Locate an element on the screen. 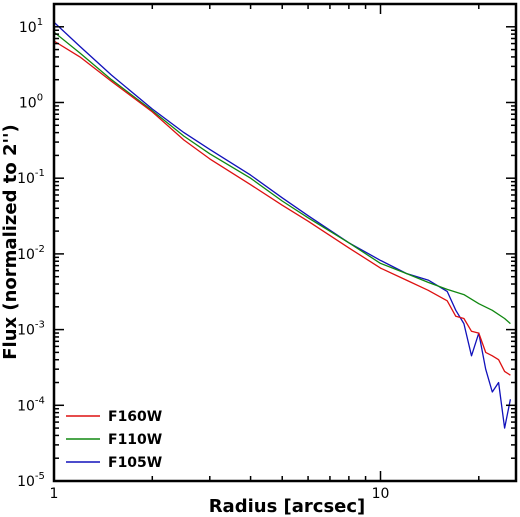 Image resolution: width=520 pixels, height=517 pixels. y-tick-label: 10⁻³ is located at coordinates (31, 329).